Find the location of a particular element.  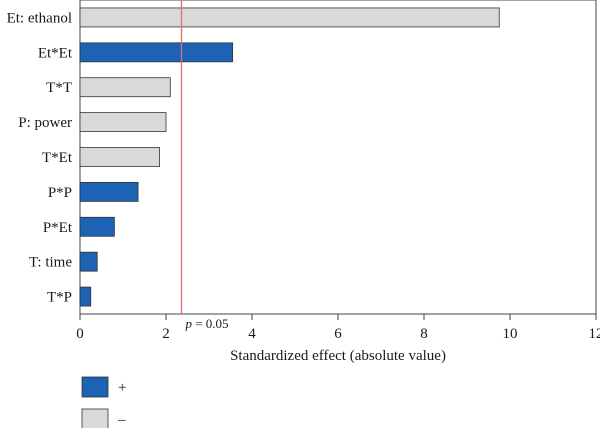

x-tick-label: 2 is located at coordinates (166, 334).